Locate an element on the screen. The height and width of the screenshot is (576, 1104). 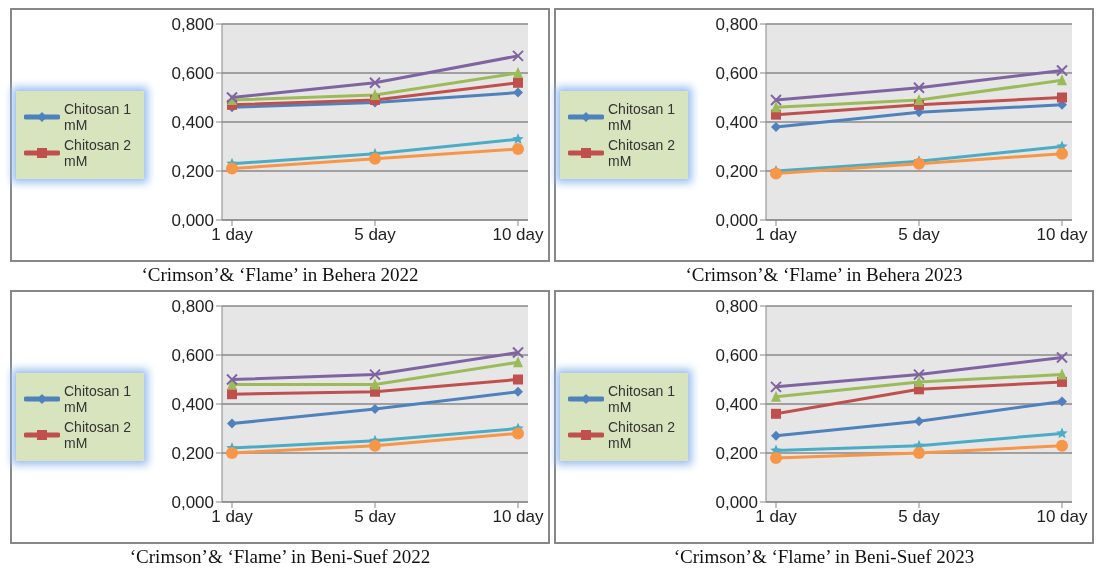
text: ‘Crimson’& ‘Flame’ in Behera 2022 is located at coordinates (280, 274).